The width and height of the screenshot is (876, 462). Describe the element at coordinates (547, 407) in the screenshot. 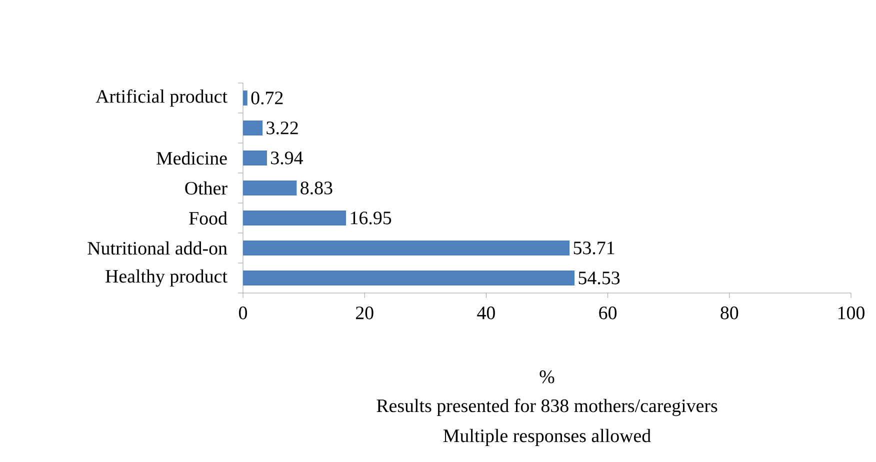

I see `text: Results presented for 838 mothers/caregivers` at that location.